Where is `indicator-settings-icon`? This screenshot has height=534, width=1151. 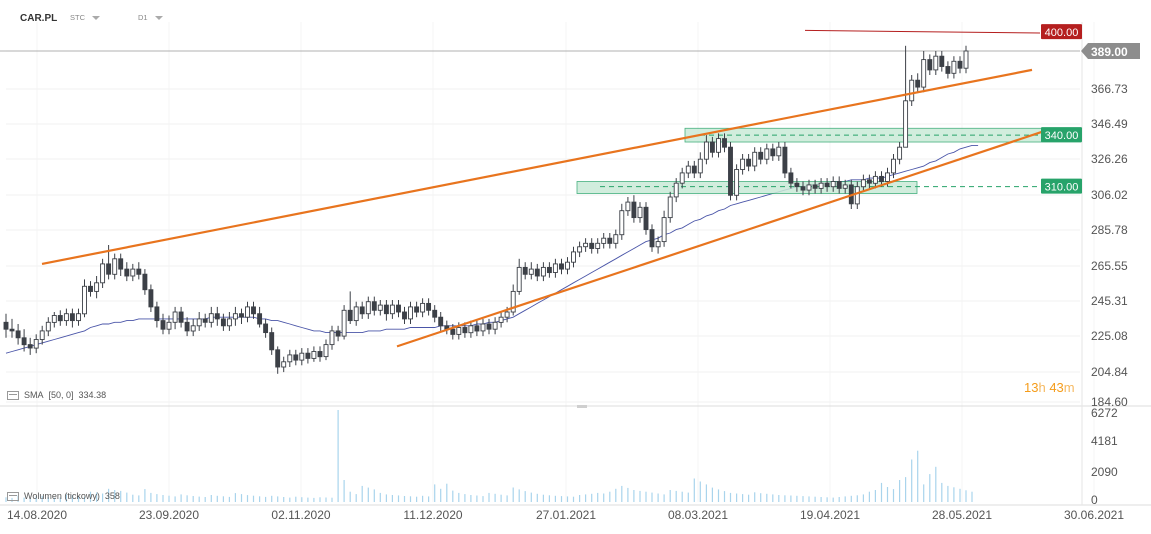
indicator-settings-icon is located at coordinates (13, 395).